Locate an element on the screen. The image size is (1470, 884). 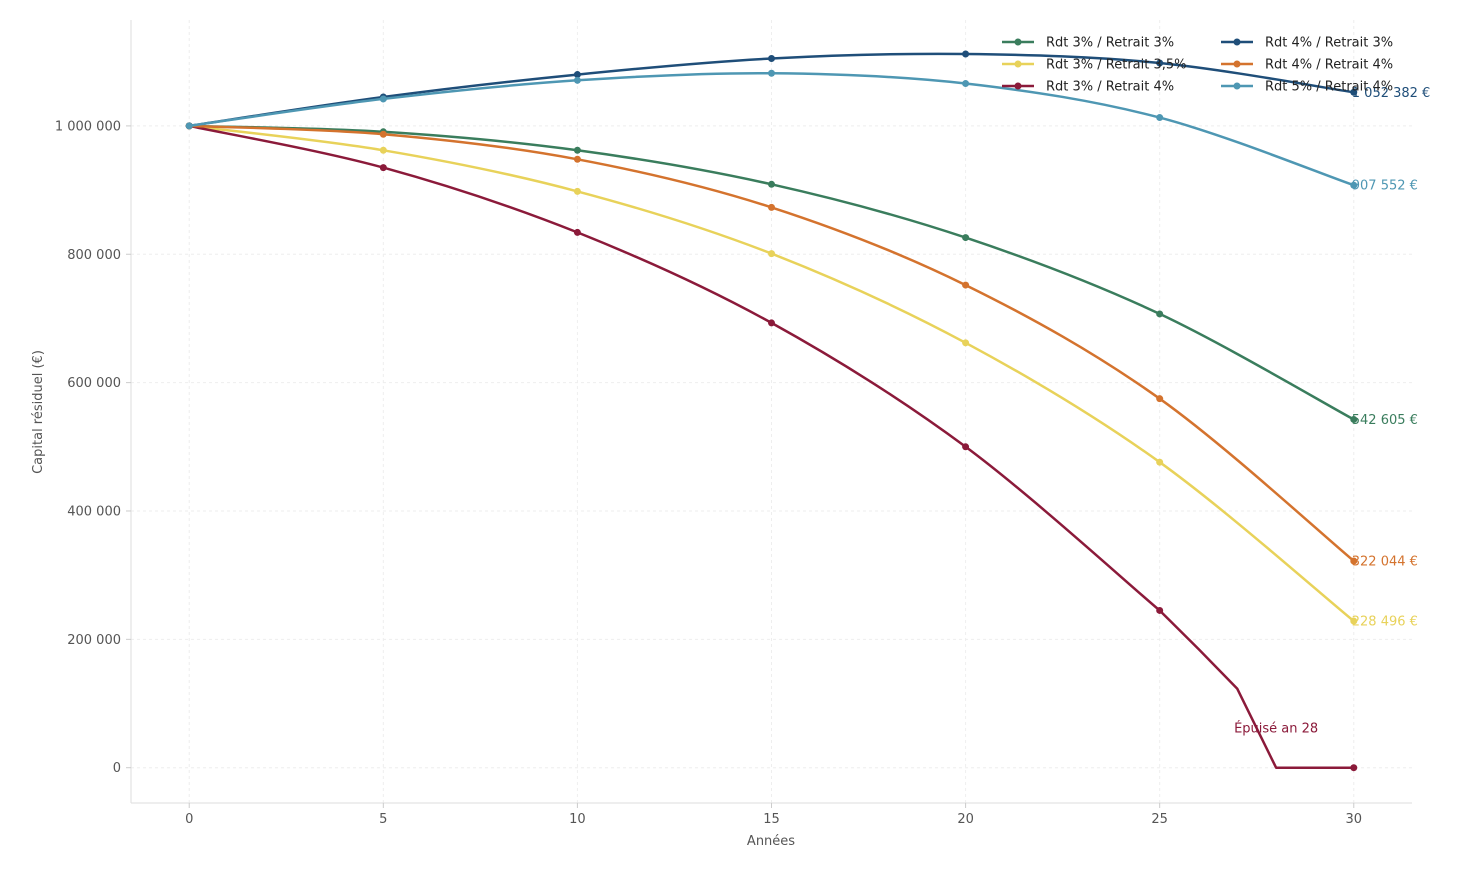
legend-item: Rdt 4% / Retrait 3% is located at coordinates (1307, 43).